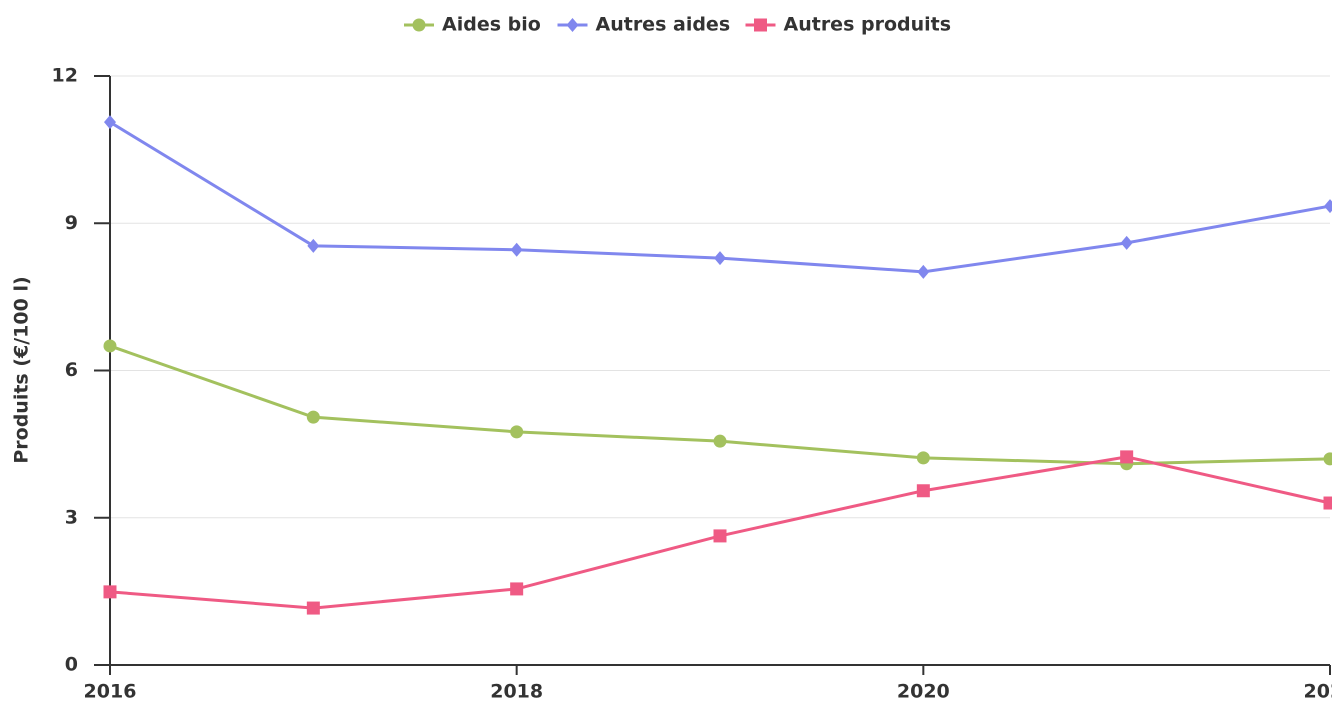 The height and width of the screenshot is (703, 1332). What do you see at coordinates (71, 665) in the screenshot?
I see `y-tick-label: 0` at bounding box center [71, 665].